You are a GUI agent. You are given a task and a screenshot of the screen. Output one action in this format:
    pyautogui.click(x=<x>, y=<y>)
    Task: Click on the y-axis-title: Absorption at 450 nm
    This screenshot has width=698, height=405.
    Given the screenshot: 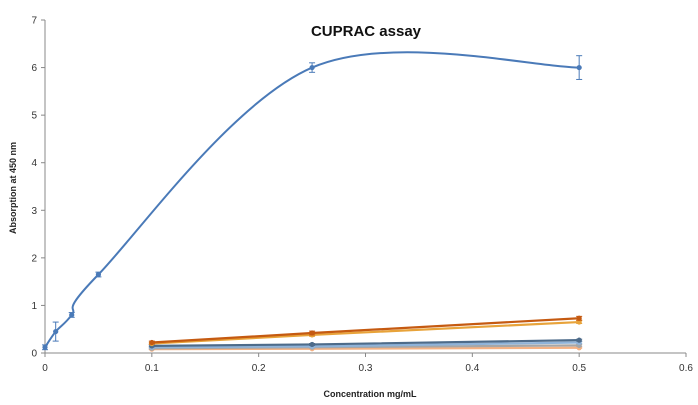 What is the action you would take?
    pyautogui.click(x=13, y=188)
    